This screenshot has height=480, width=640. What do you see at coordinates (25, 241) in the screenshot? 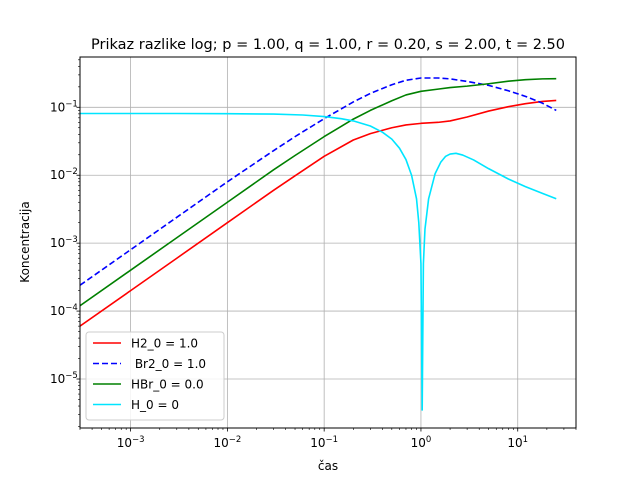
I see `y-axis-label: Koncentracija` at bounding box center [25, 241].